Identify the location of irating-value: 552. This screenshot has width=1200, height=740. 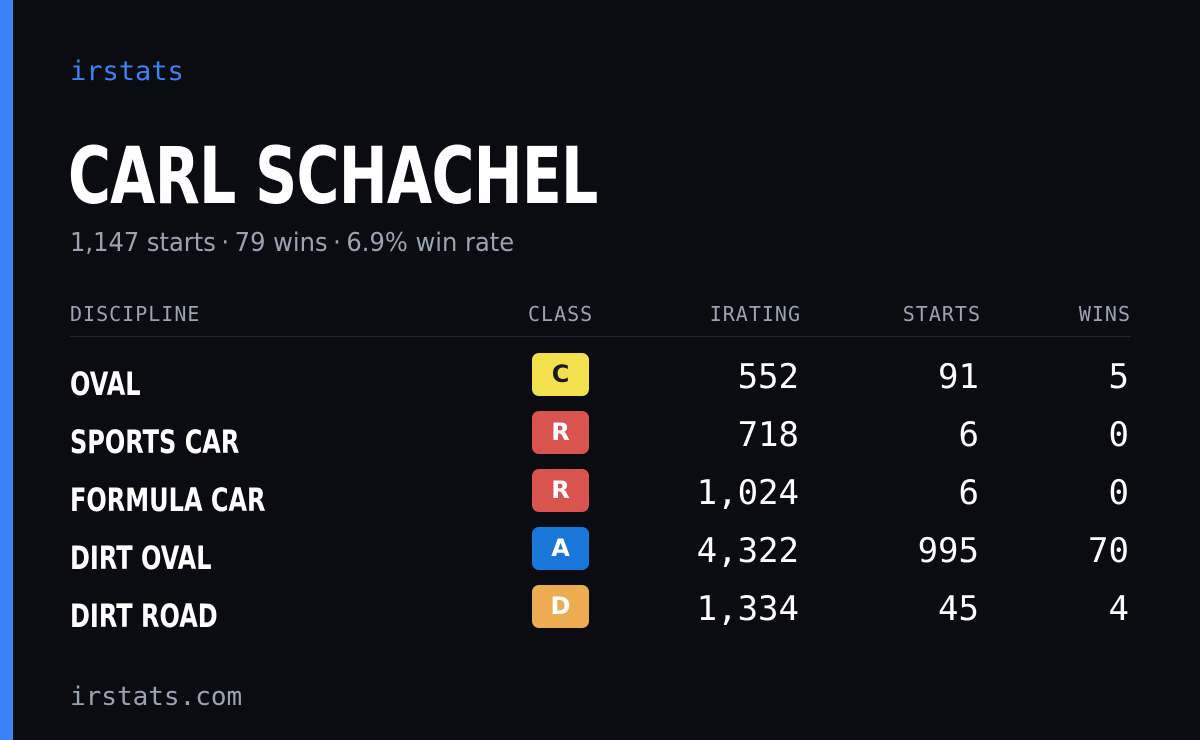
(768, 377).